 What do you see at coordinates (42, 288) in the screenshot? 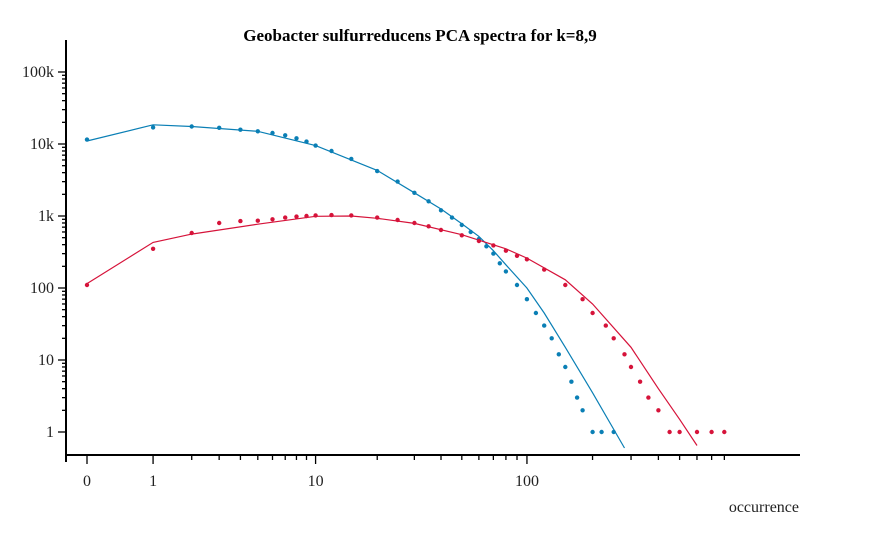
I see `y-tick-label: 100` at bounding box center [42, 288].